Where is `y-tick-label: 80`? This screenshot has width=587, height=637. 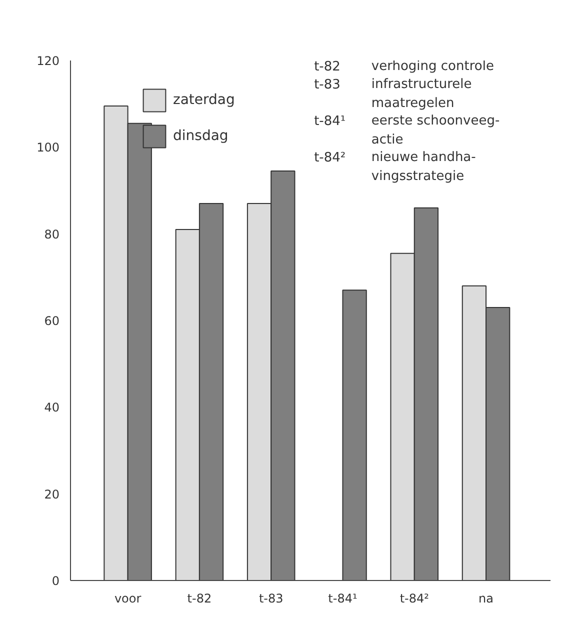
y-tick-label: 80 is located at coordinates (52, 234).